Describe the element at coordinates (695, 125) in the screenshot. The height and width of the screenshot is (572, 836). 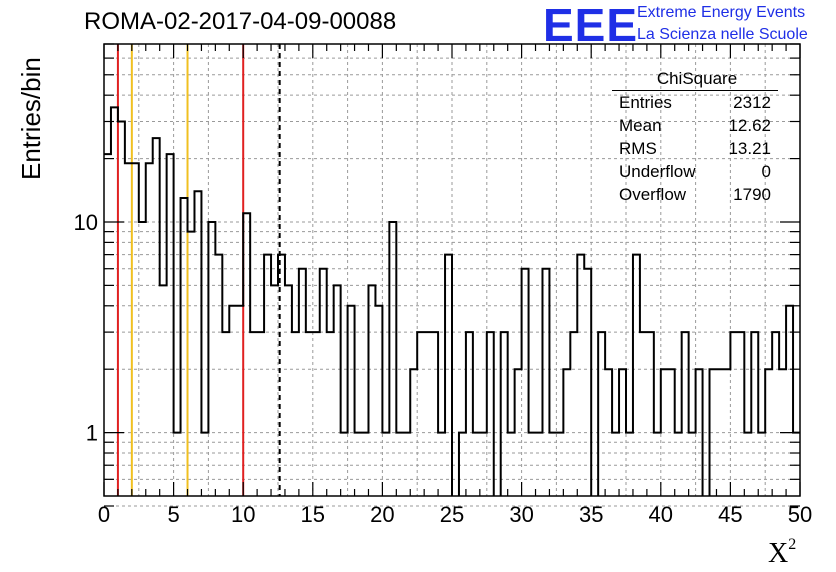
I see `stats-row-mean: Mean 12.62` at that location.